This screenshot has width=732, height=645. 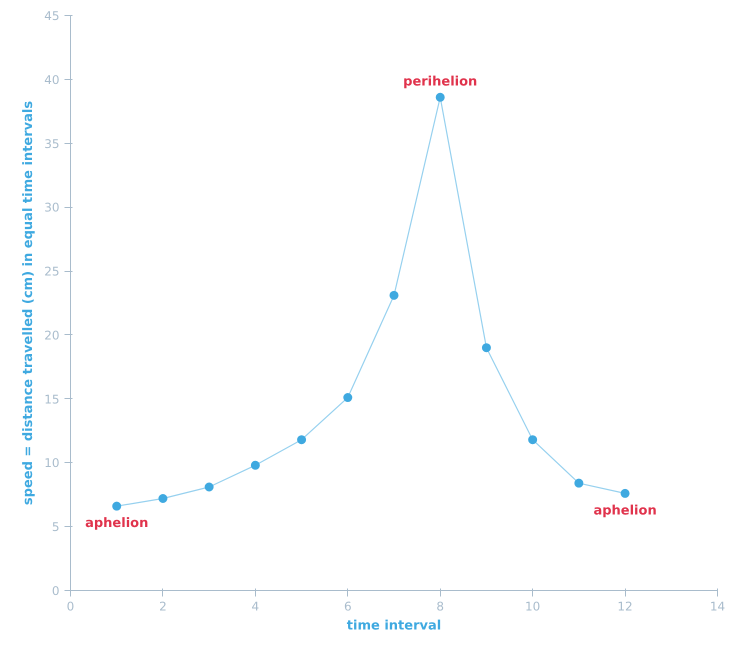 What do you see at coordinates (56, 591) in the screenshot?
I see `y-tick-label: 0` at bounding box center [56, 591].